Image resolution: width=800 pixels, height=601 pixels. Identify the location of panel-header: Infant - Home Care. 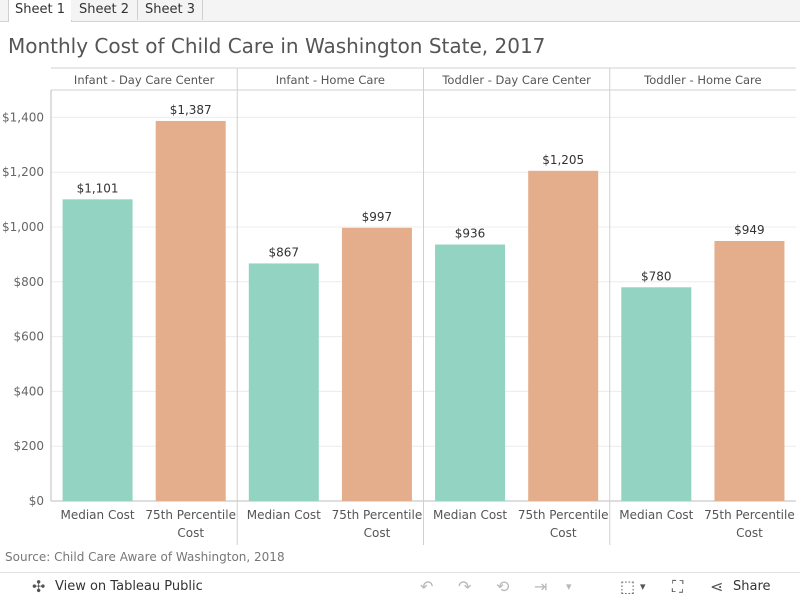
(330, 80).